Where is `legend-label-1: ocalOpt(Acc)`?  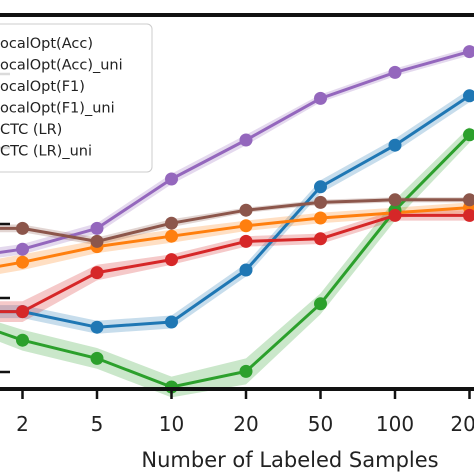
legend-label-1: ocalOpt(Acc) is located at coordinates (46, 44).